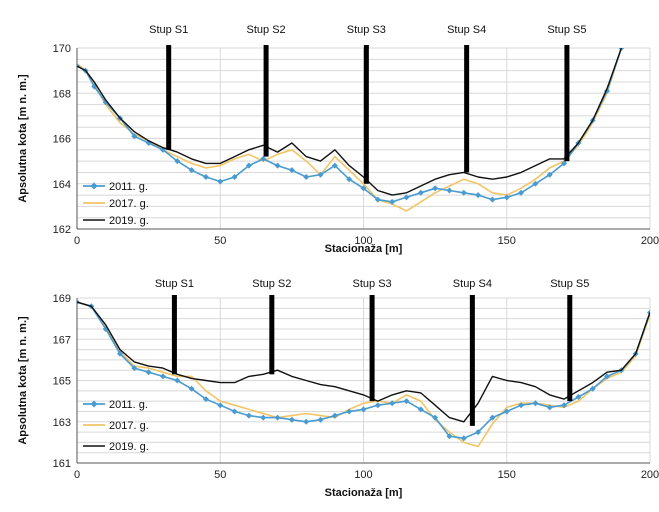 The height and width of the screenshot is (512, 659). What do you see at coordinates (62, 94) in the screenshot?
I see `y-tick-label: 168` at bounding box center [62, 94].